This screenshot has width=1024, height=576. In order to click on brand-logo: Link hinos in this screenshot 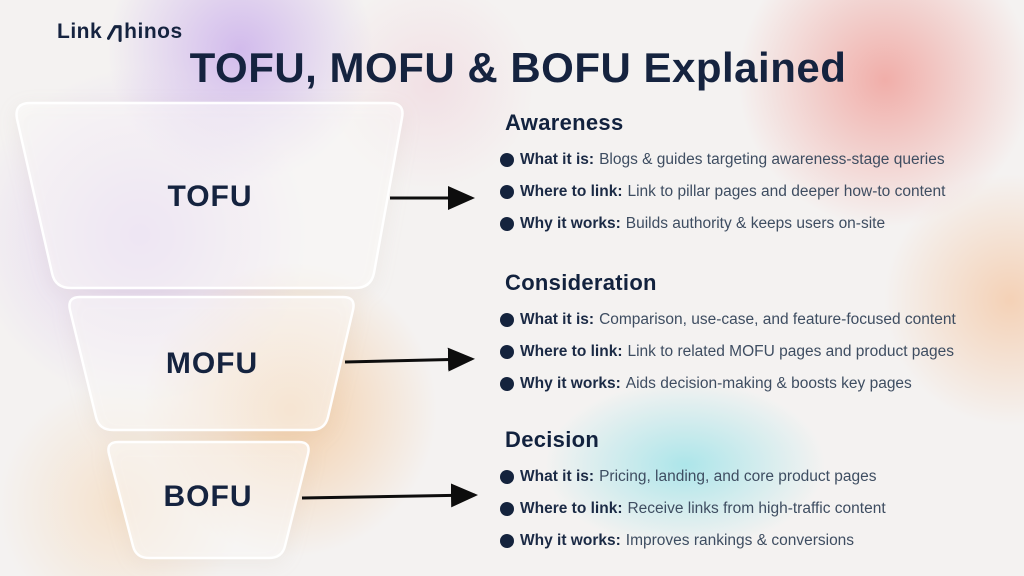, I will do `click(120, 32)`.